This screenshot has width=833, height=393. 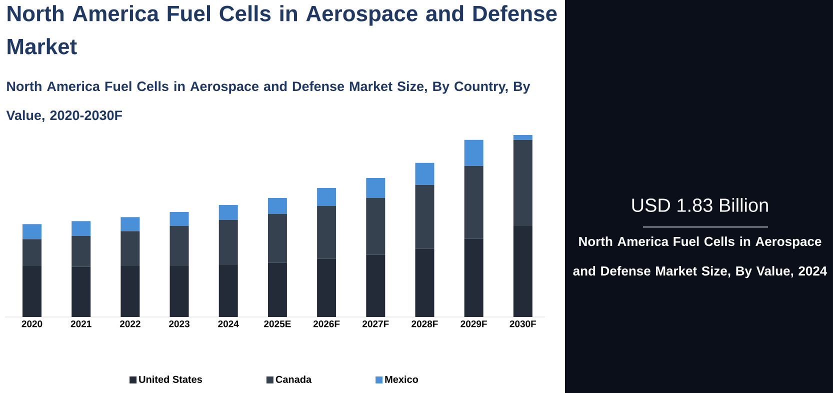 I want to click on x-tick-label: 2025E, so click(x=277, y=324).